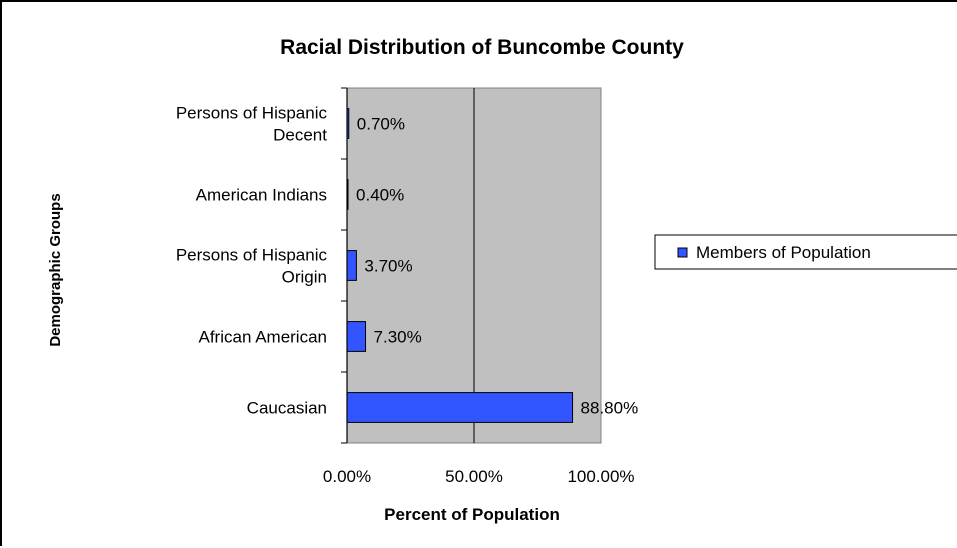 The height and width of the screenshot is (548, 957). Describe the element at coordinates (398, 337) in the screenshot. I see `data-label-3: 7.30%` at that location.